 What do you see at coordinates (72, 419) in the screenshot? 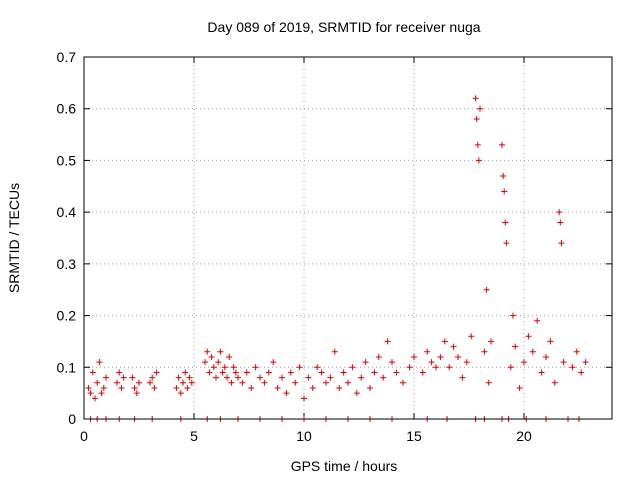
I see `y-tick-label: 0` at bounding box center [72, 419].